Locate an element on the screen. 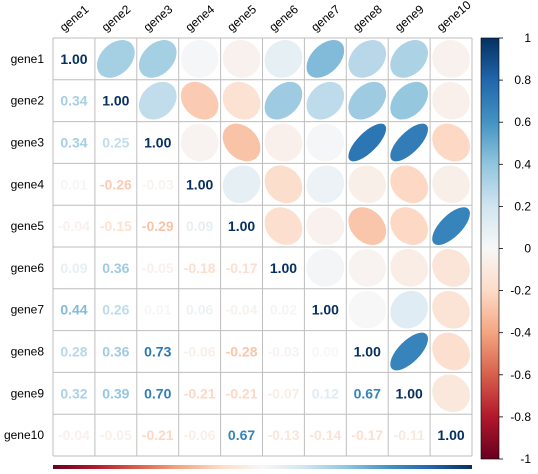 The width and height of the screenshot is (538, 474). row-label-gene6: gene6 is located at coordinates (28, 268).